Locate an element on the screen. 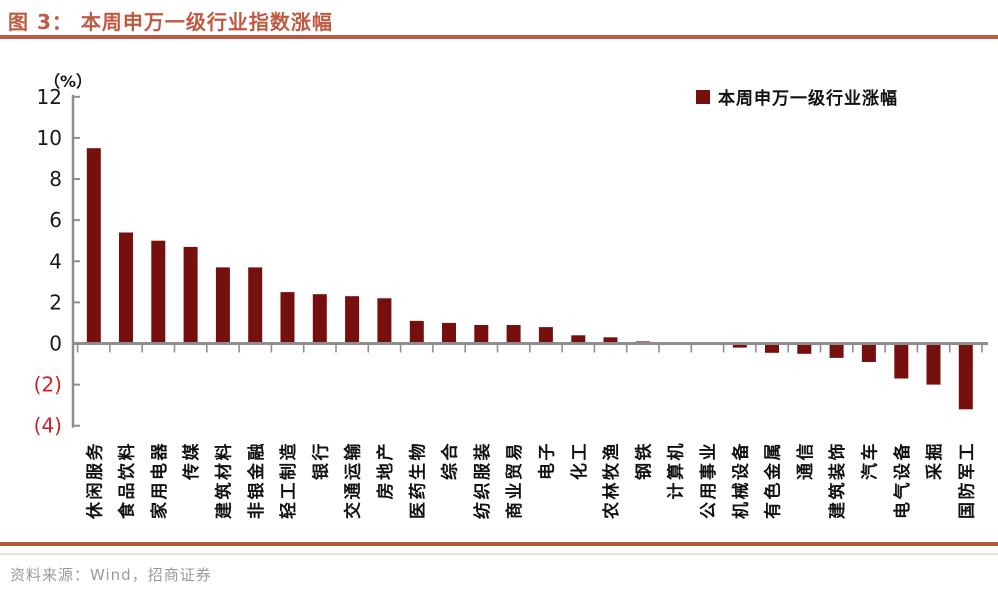  x-category-label: 国防军工 is located at coordinates (966, 480).